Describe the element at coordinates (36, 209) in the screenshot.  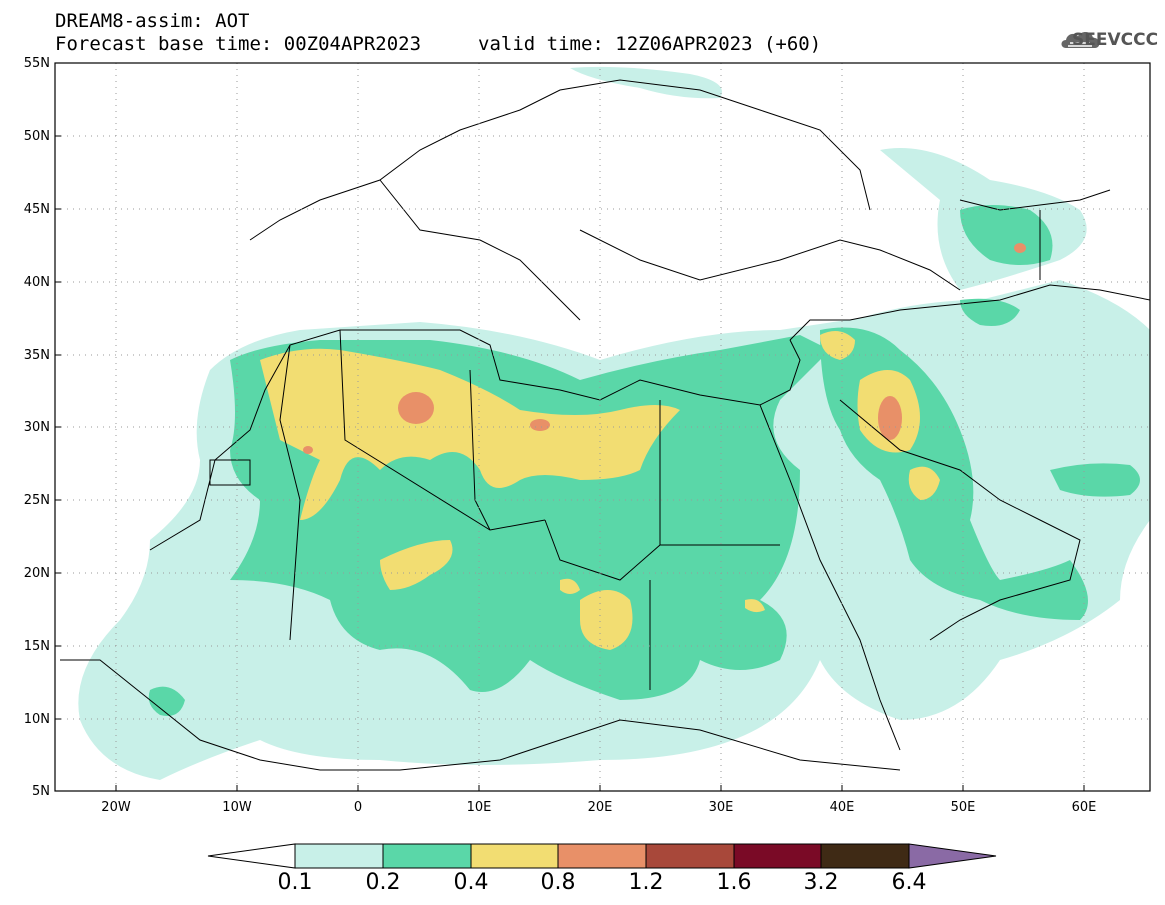
I see `lat-label: 45N` at that location.